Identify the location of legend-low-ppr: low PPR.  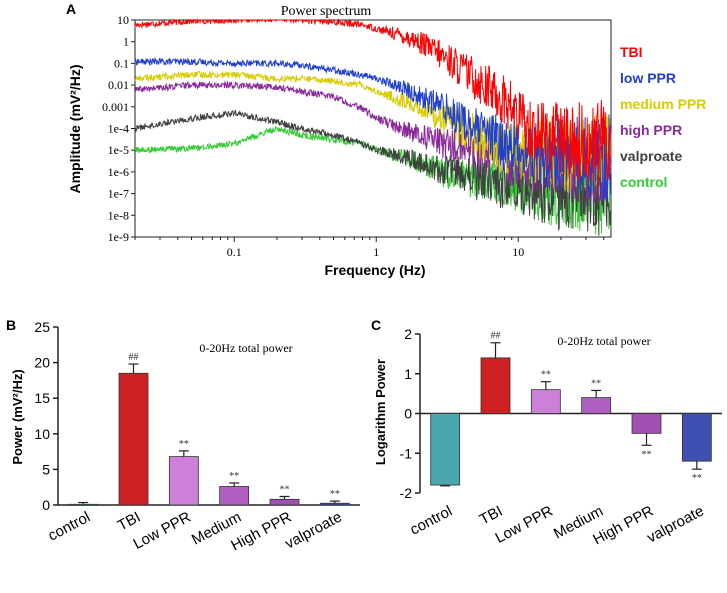
(648, 78).